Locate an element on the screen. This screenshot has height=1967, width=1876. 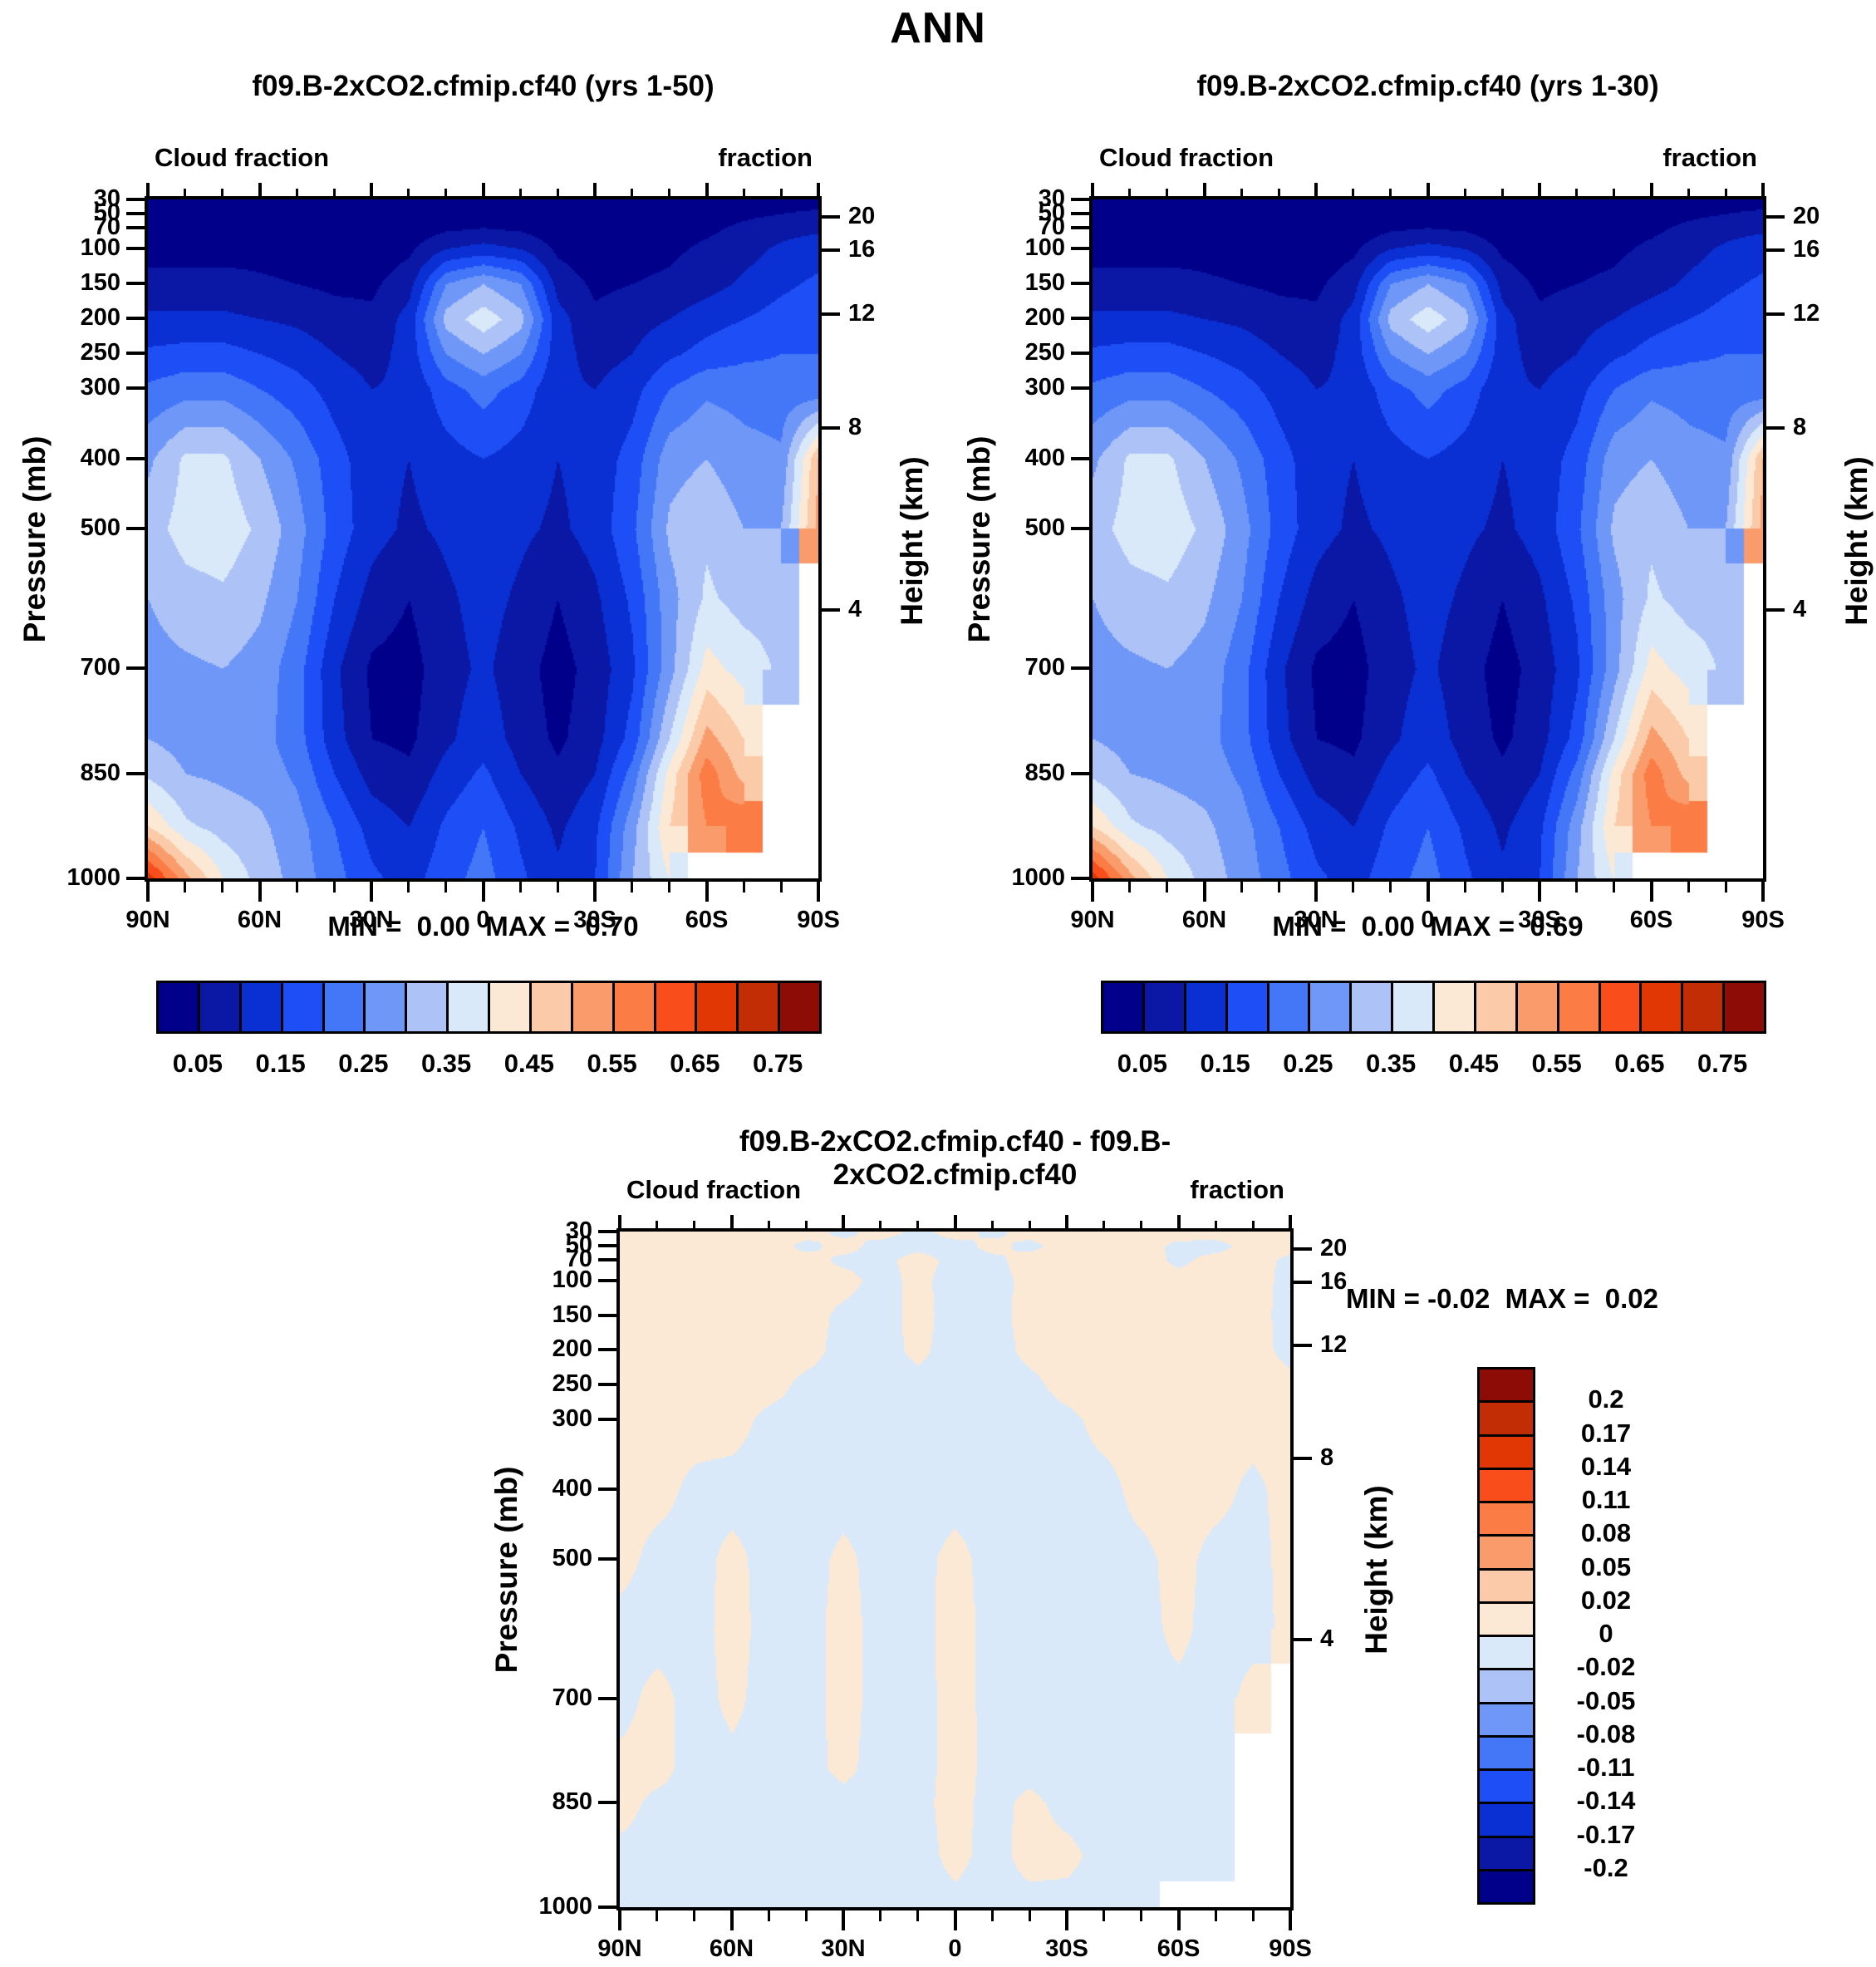
panel3-height-tick-label: 4 is located at coordinates (1327, 1639).